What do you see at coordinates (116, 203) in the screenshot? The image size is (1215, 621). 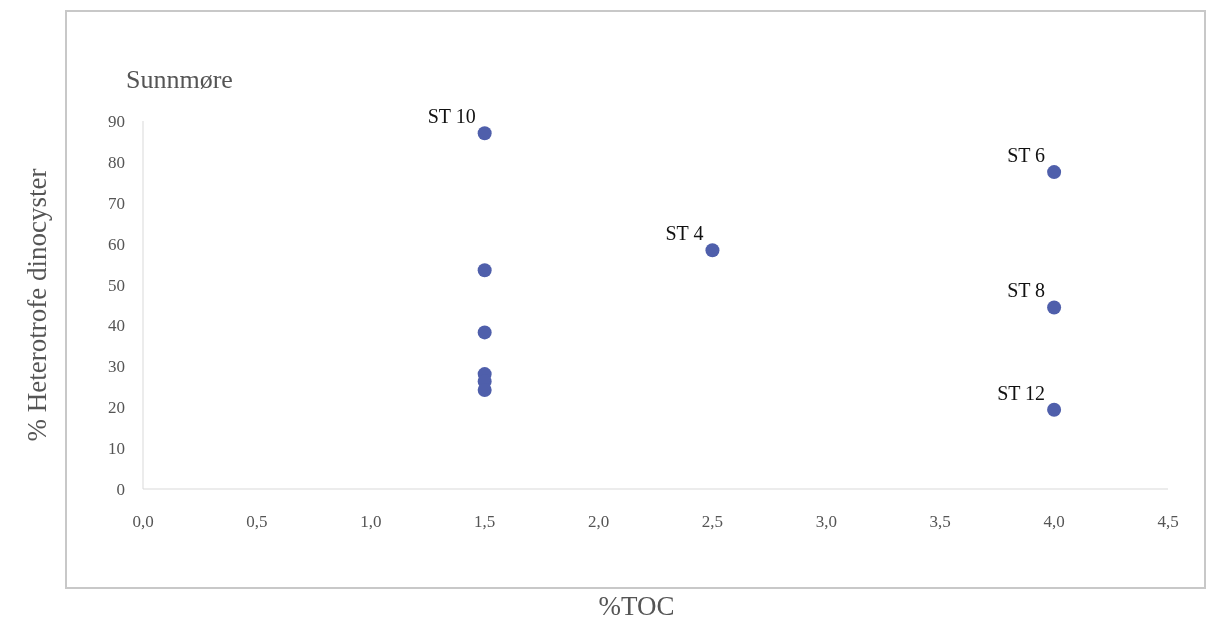 I see `y-tick-label: 70` at bounding box center [116, 203].